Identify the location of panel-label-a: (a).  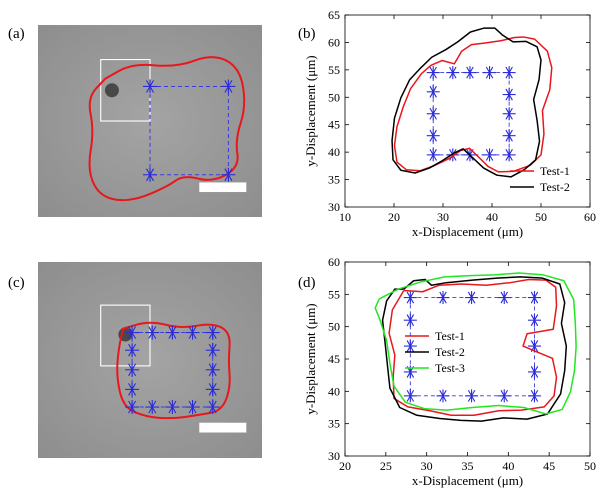
(16, 34).